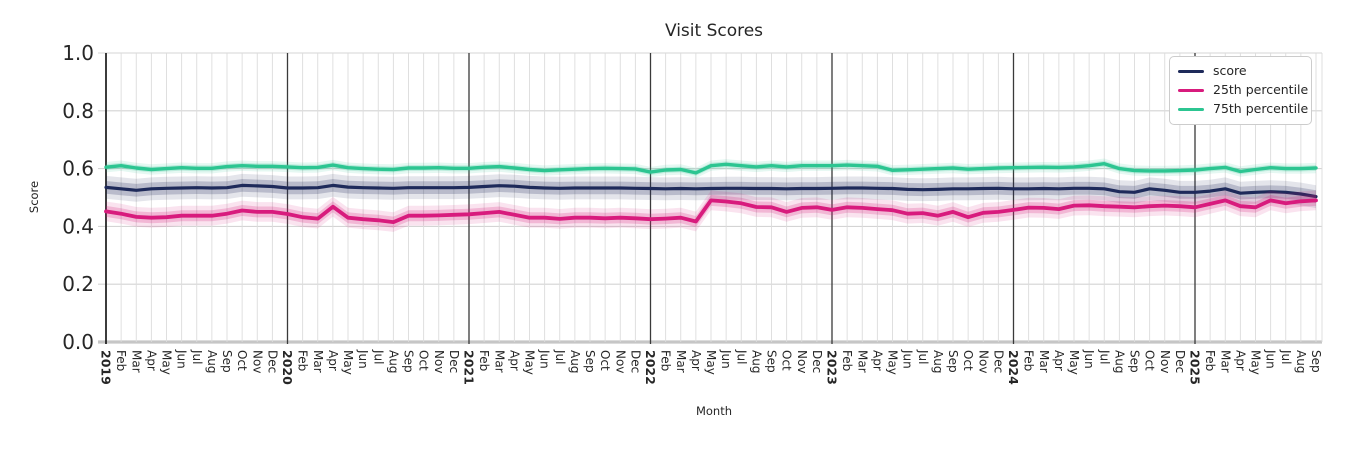 The width and height of the screenshot is (1350, 450). Describe the element at coordinates (1191, 71) in the screenshot. I see `score-line-swatch-icon` at that location.